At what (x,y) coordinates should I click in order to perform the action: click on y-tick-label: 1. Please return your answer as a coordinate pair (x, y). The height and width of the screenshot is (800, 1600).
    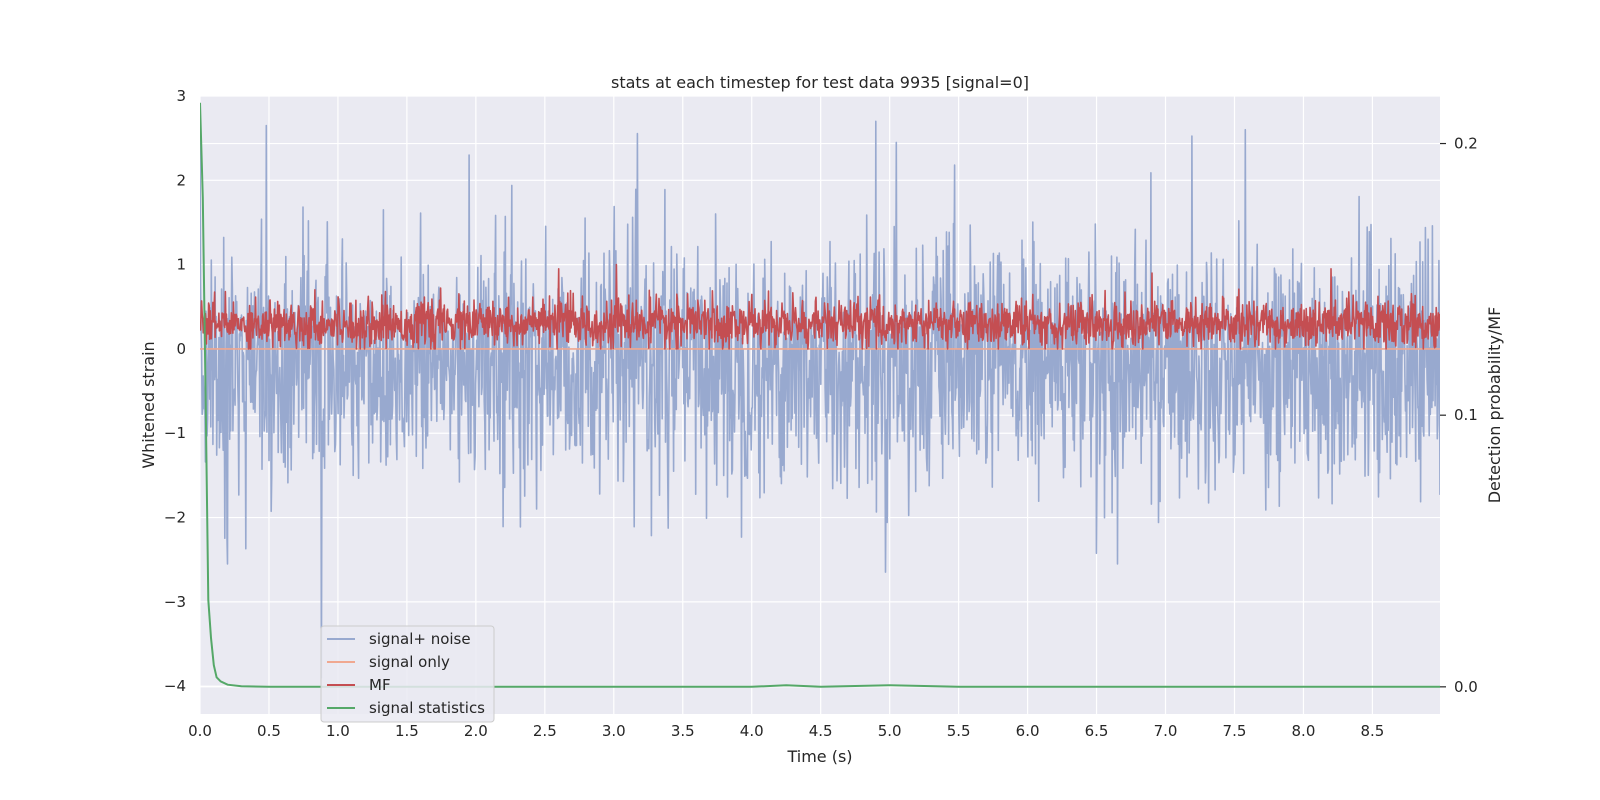
    Looking at the image, I should click on (181, 265).